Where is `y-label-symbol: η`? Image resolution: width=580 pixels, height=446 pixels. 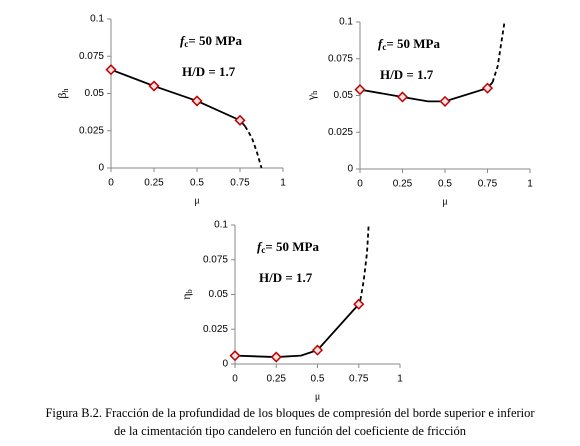 y-label-symbol: η is located at coordinates (186, 296).